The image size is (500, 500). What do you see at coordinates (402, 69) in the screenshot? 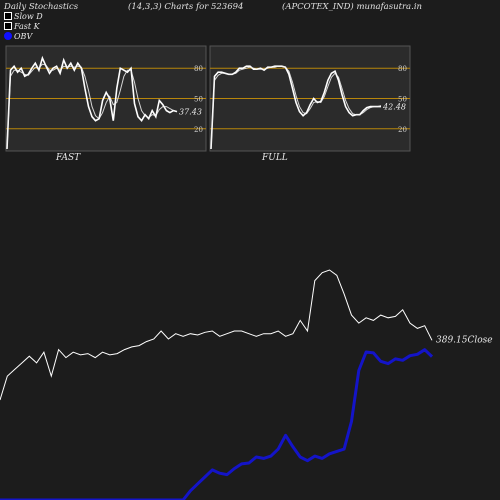
I see `full-tick-80: 80` at bounding box center [402, 69].